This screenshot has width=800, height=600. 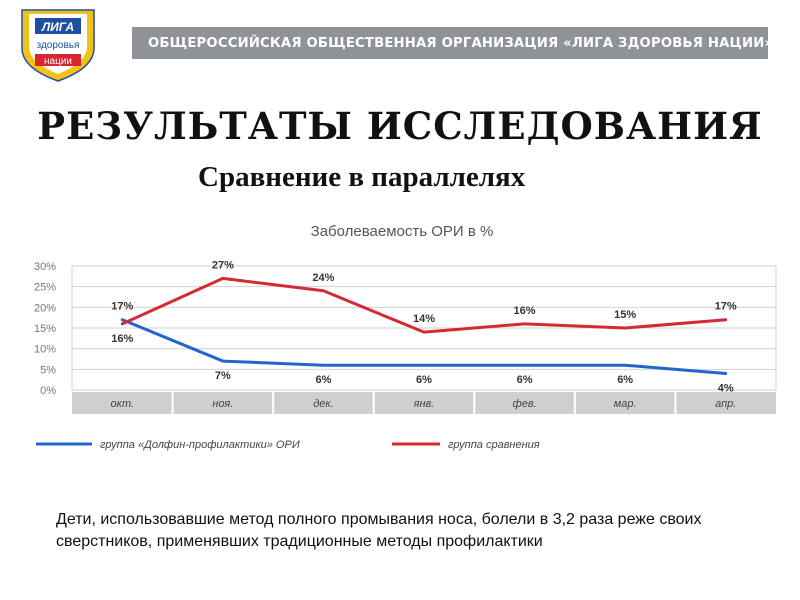 I want to click on category-band, so click(x=424, y=403).